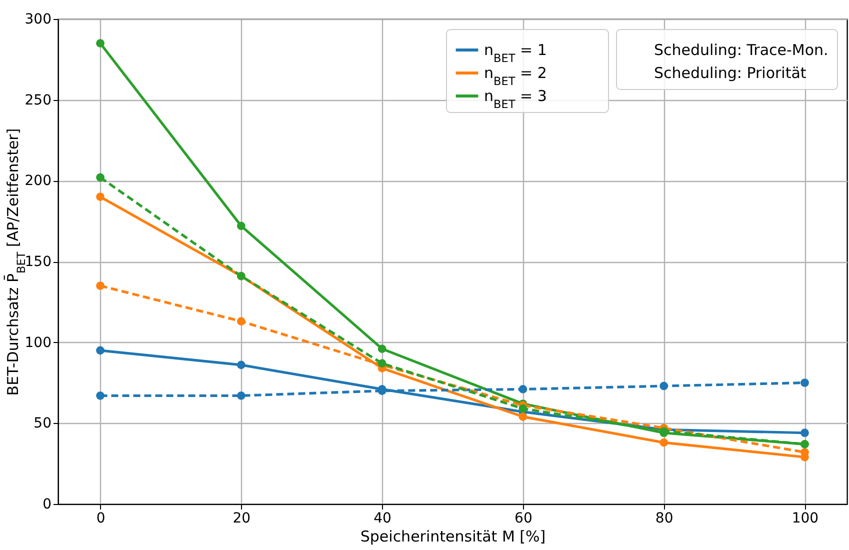  Describe the element at coordinates (43, 424) in the screenshot. I see `y-tick-label: 50` at that location.